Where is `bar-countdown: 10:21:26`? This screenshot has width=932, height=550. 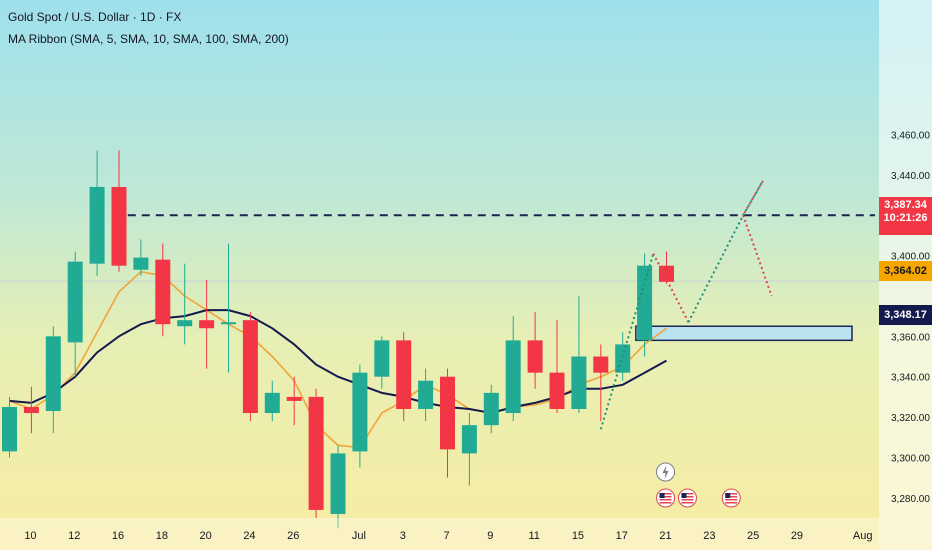 bar-countdown: 10:21:26 is located at coordinates (905, 218).